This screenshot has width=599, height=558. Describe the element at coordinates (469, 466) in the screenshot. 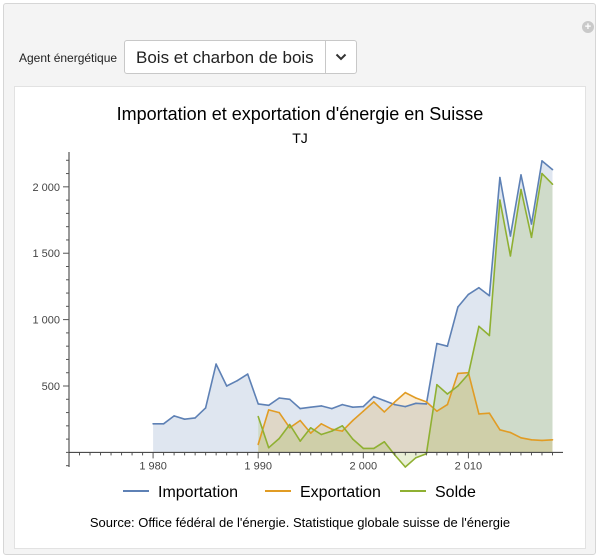

I see `x-tick-label: 2 010` at that location.